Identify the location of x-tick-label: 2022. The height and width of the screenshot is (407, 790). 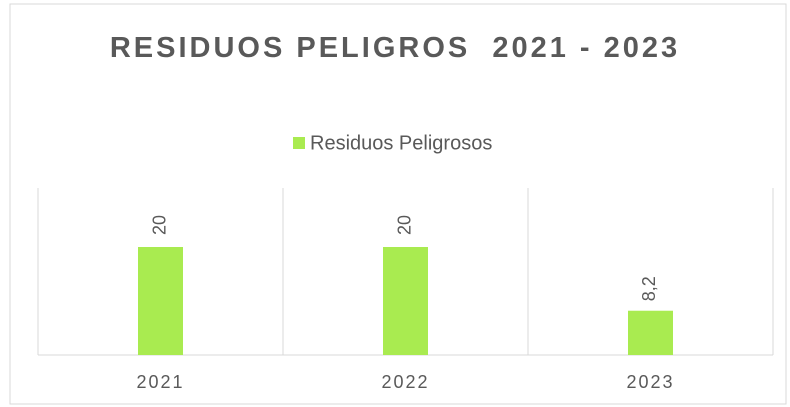
(405, 382).